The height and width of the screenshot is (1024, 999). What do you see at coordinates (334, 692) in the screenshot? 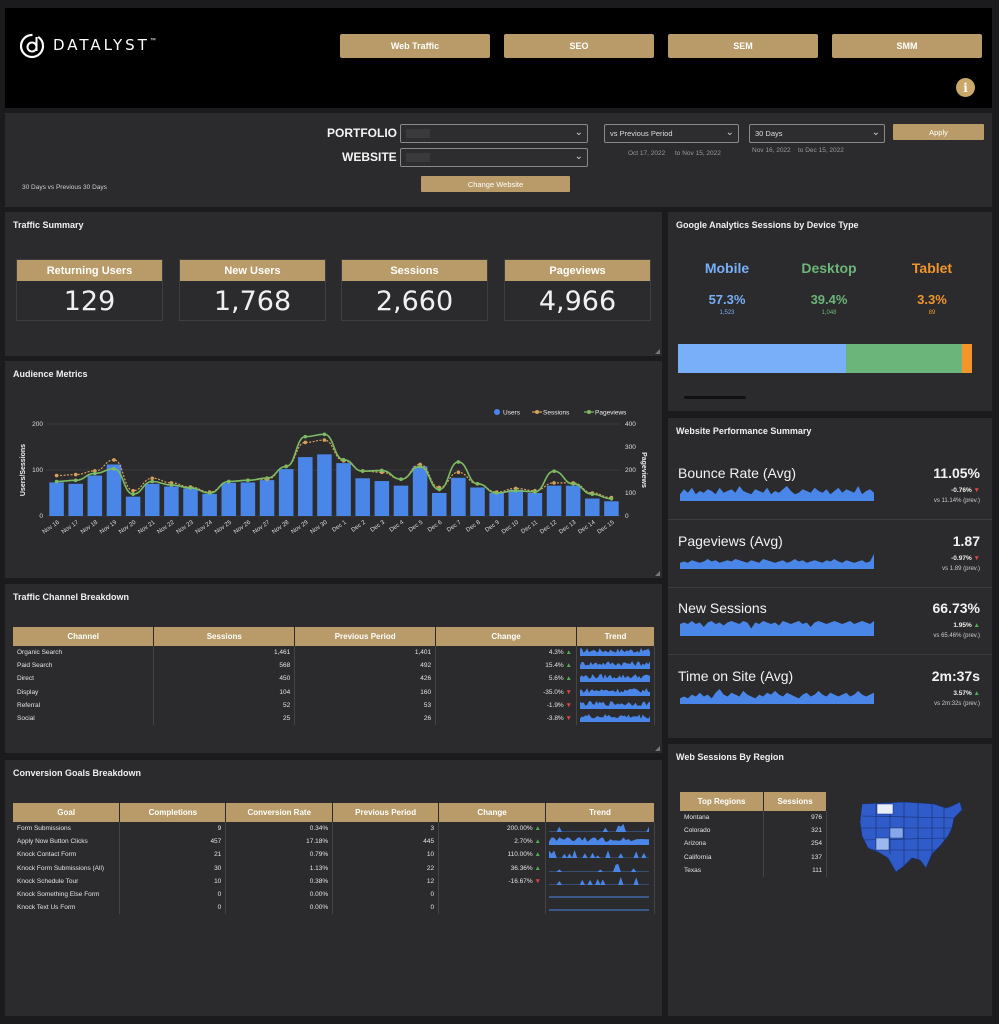
I see `table-row: Display 104 160 -35.0% ▼` at bounding box center [334, 692].